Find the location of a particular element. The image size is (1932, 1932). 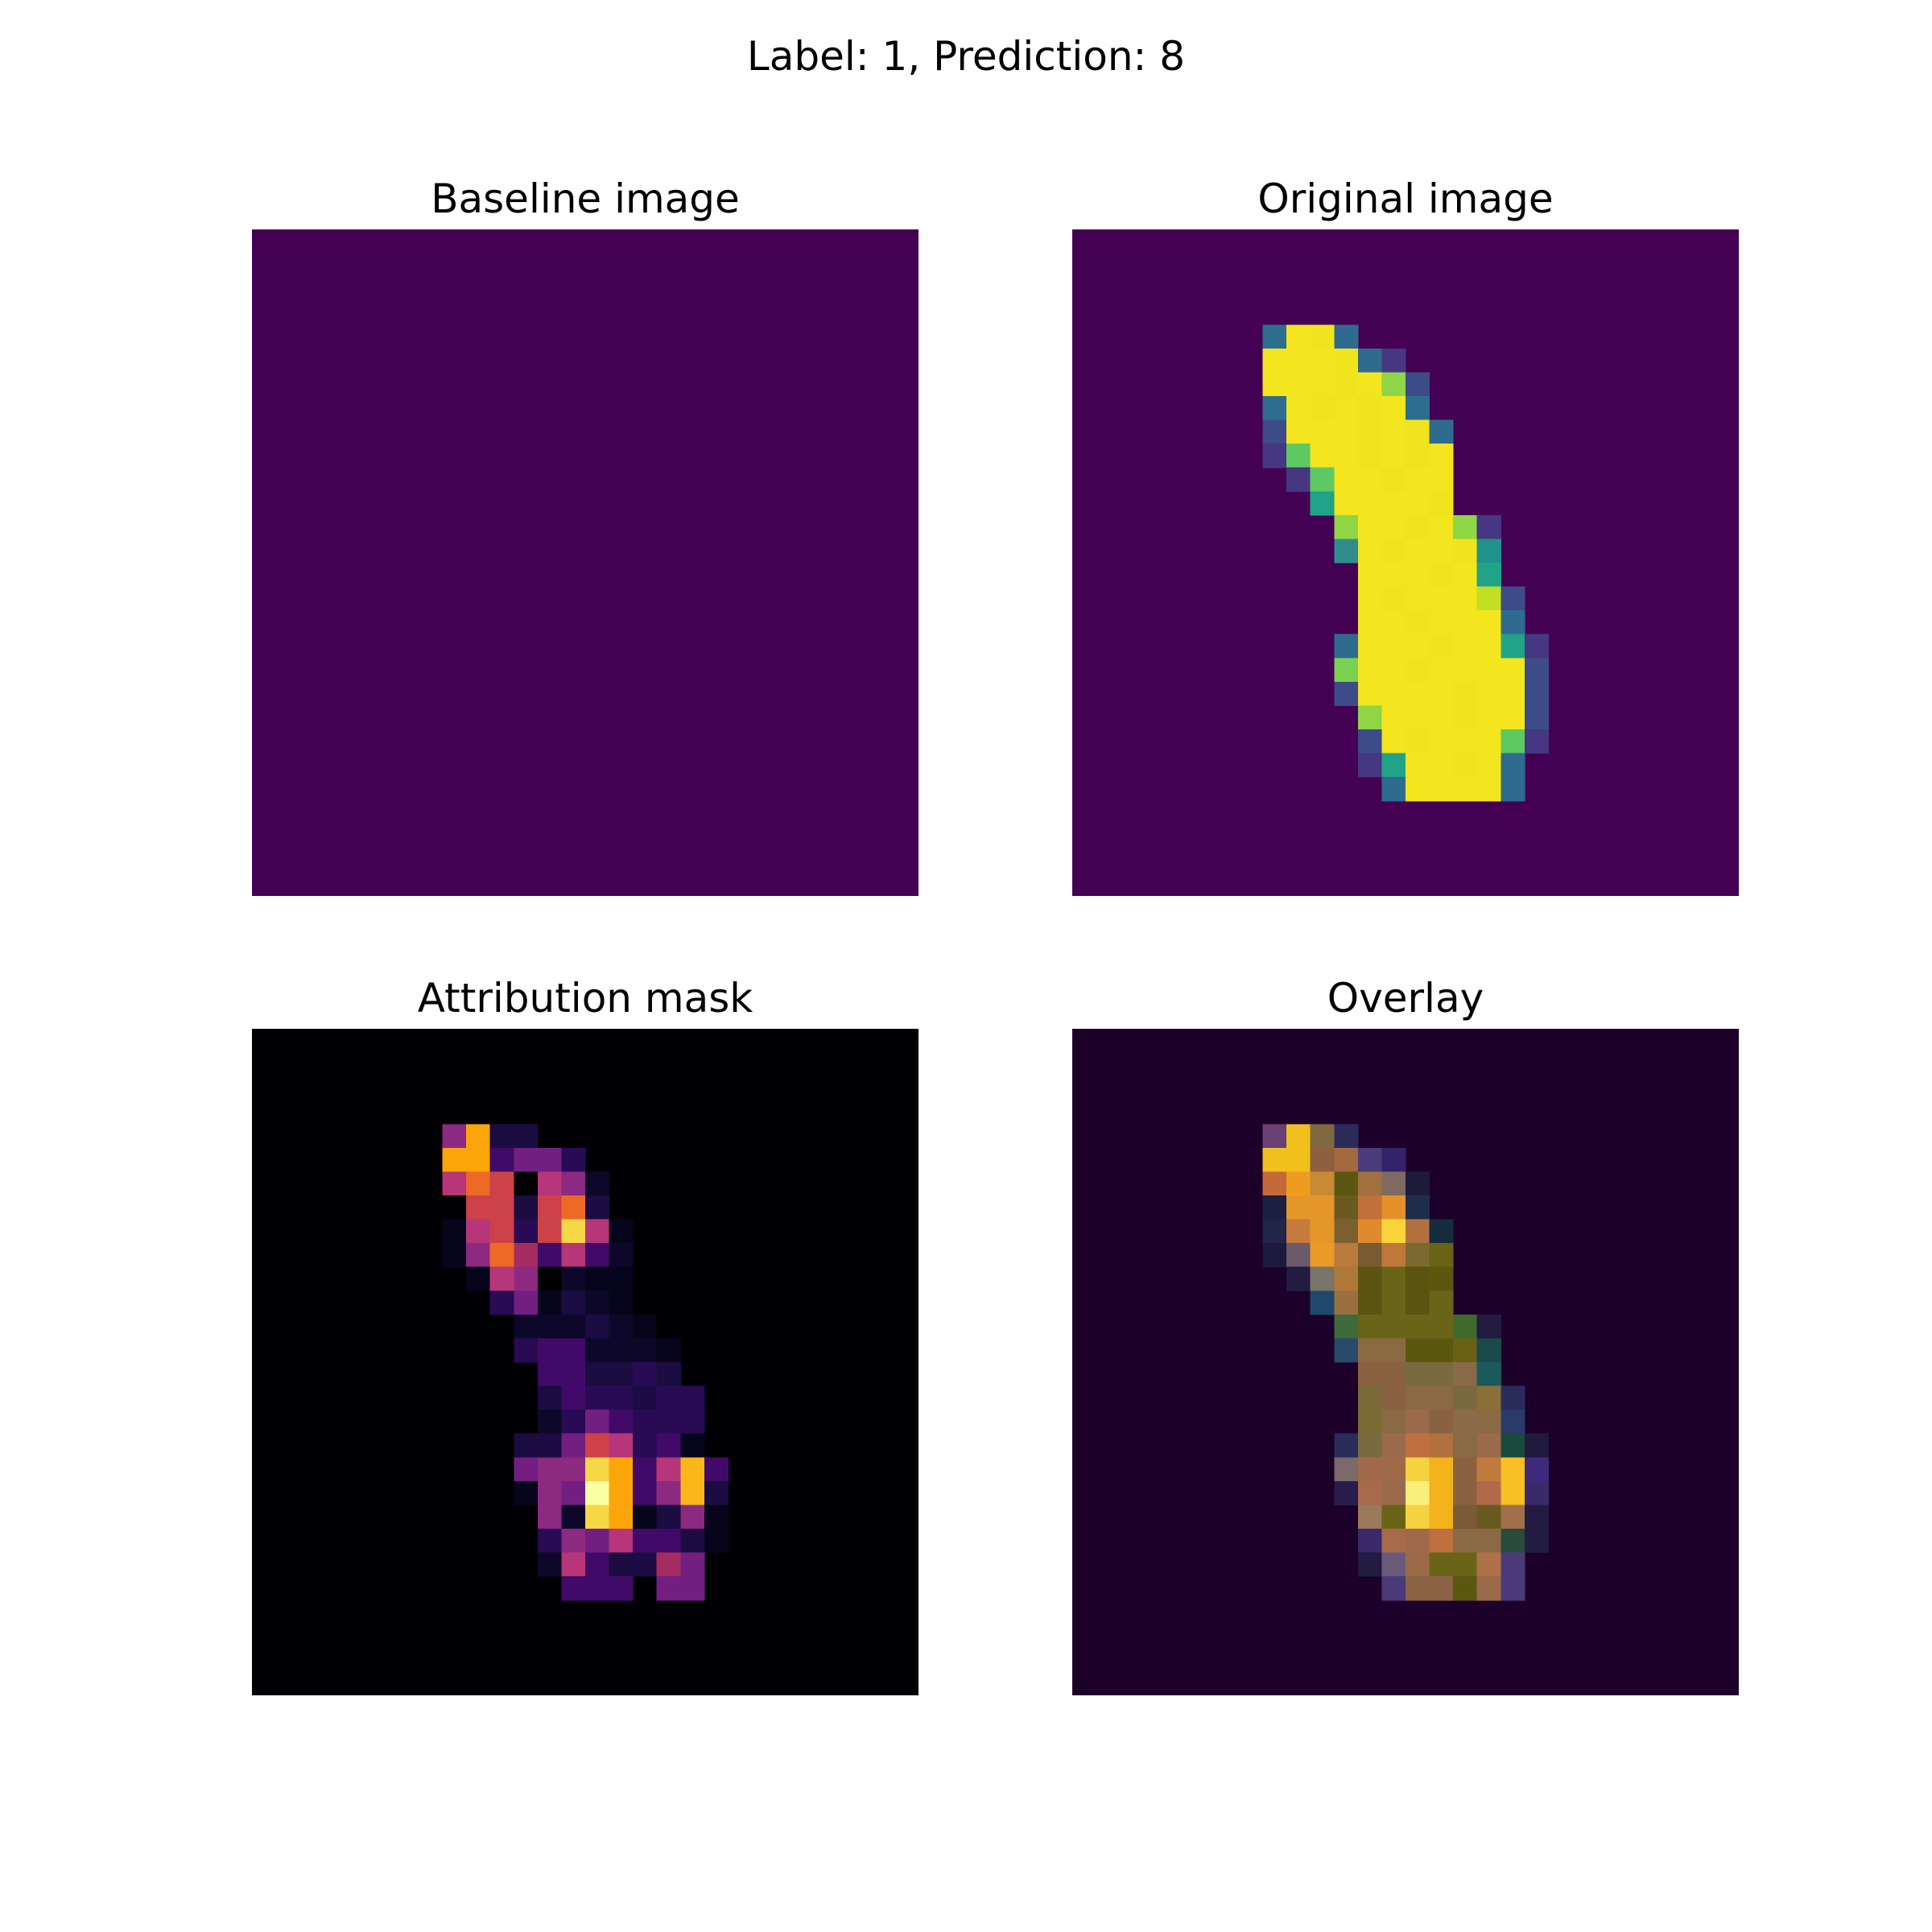

figure-title: Label: 1, Prediction: 8 is located at coordinates (966, 56).